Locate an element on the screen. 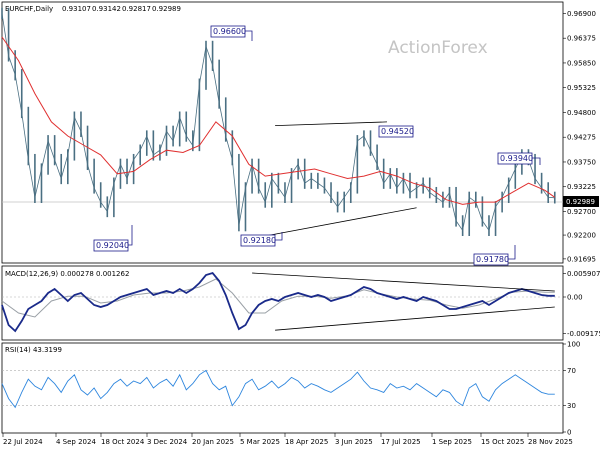 The height and width of the screenshot is (450, 600). macd-line is located at coordinates (278, 302).